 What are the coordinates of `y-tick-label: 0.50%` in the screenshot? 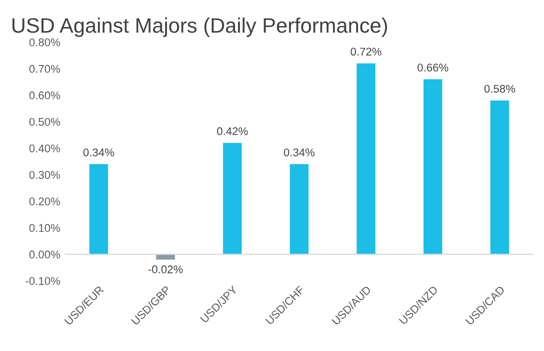 It's located at (44, 122).